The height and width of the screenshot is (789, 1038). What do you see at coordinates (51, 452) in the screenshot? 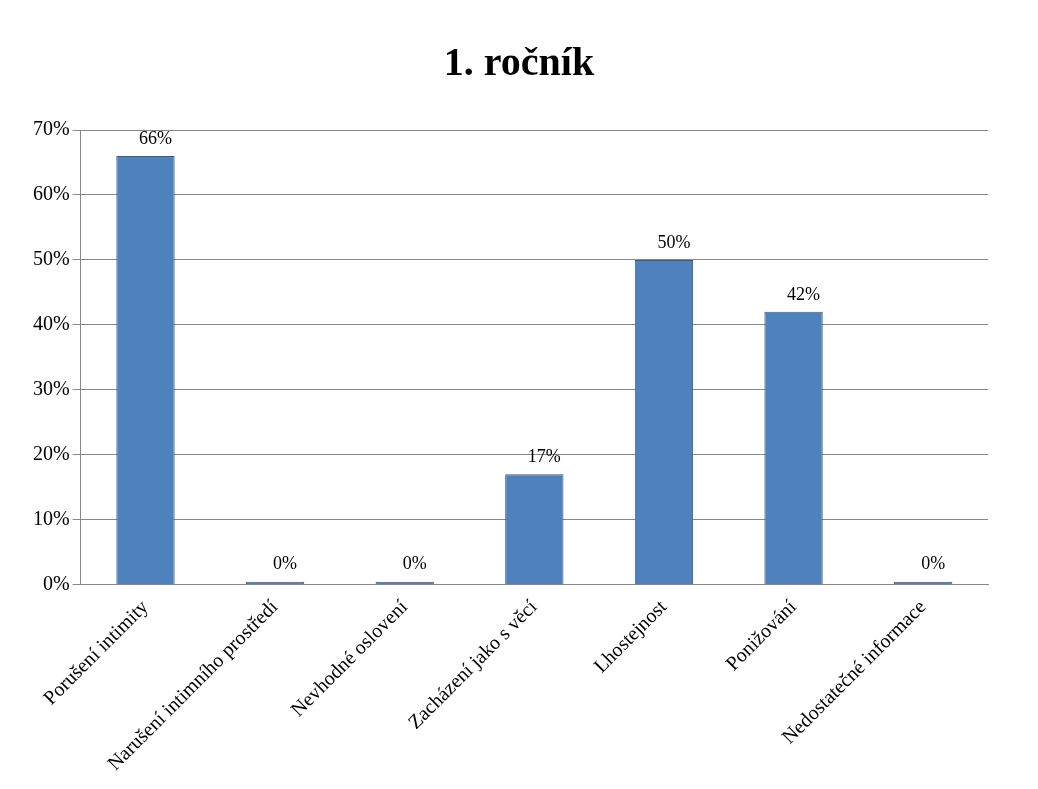
I see `y-tick-label: 20%` at bounding box center [51, 452].